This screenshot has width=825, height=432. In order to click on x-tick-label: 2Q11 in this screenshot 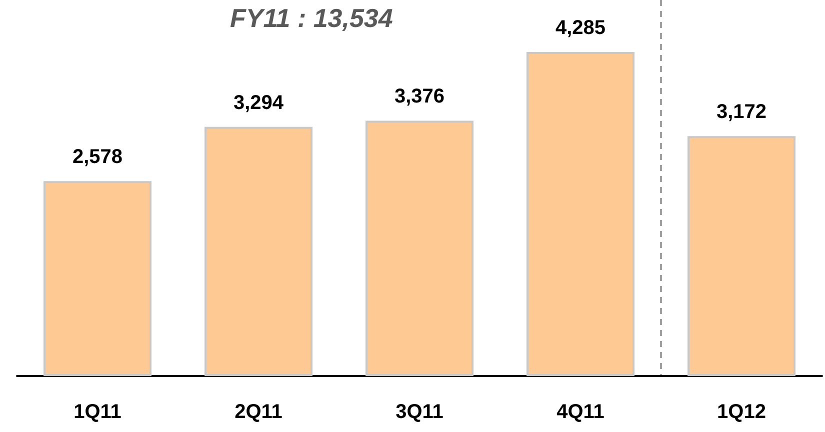, I will do `click(258, 412)`.